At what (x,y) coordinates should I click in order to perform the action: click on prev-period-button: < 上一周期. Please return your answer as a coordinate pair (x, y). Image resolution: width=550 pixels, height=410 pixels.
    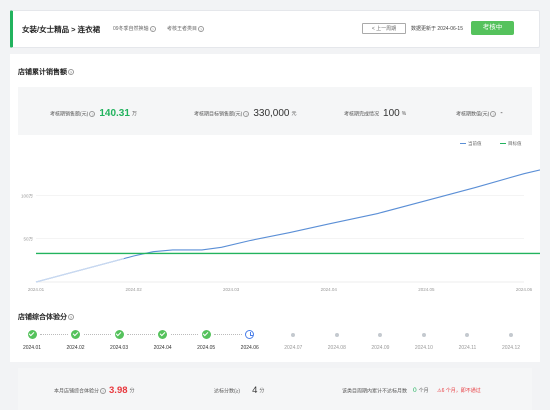
    Looking at the image, I should click on (384, 28).